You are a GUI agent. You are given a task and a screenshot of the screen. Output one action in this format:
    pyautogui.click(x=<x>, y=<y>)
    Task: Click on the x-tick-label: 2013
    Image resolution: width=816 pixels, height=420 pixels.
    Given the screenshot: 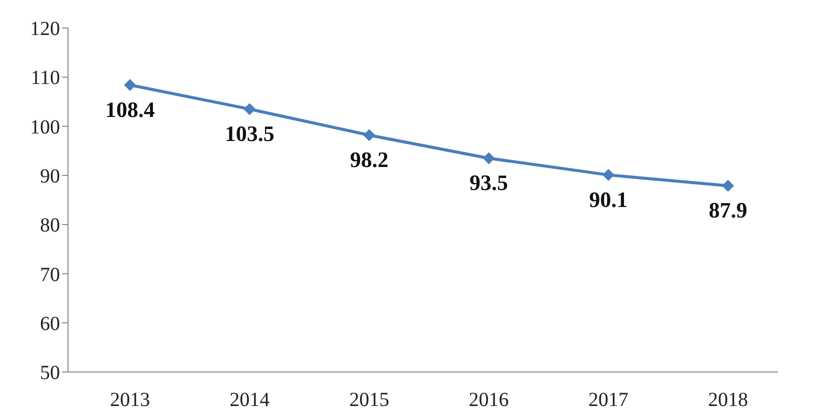 What is the action you would take?
    pyautogui.click(x=130, y=400)
    